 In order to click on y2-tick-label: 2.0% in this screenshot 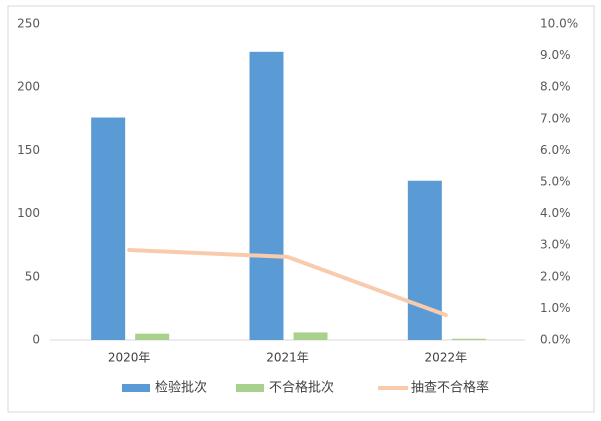, I will do `click(555, 276)`.